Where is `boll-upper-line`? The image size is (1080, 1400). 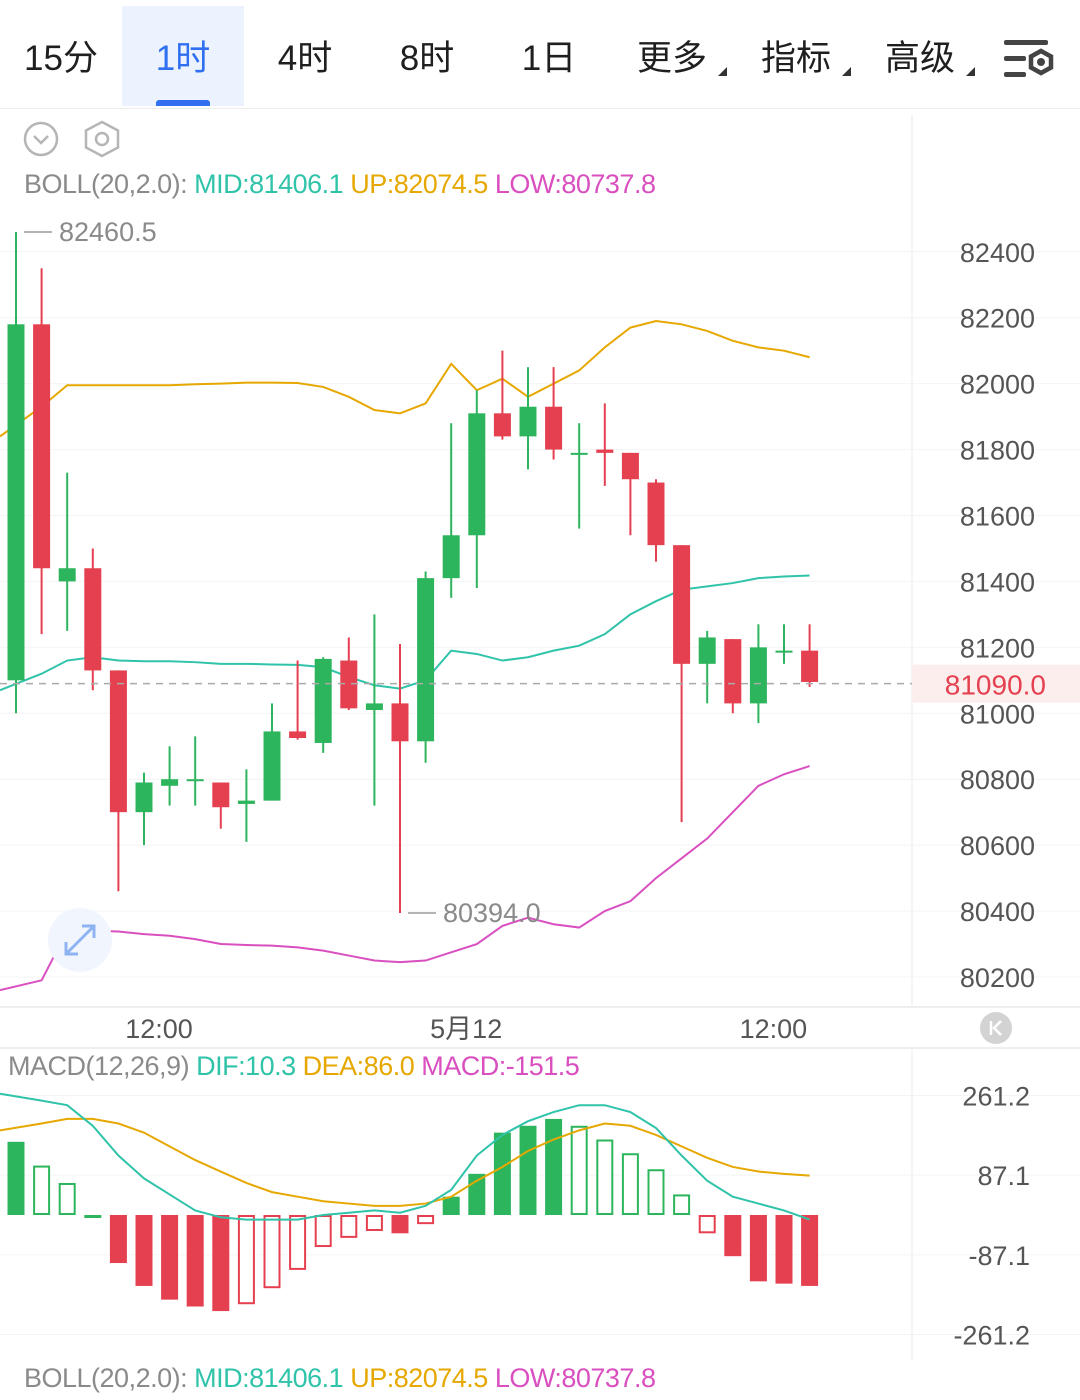 boll-upper-line is located at coordinates (405, 378).